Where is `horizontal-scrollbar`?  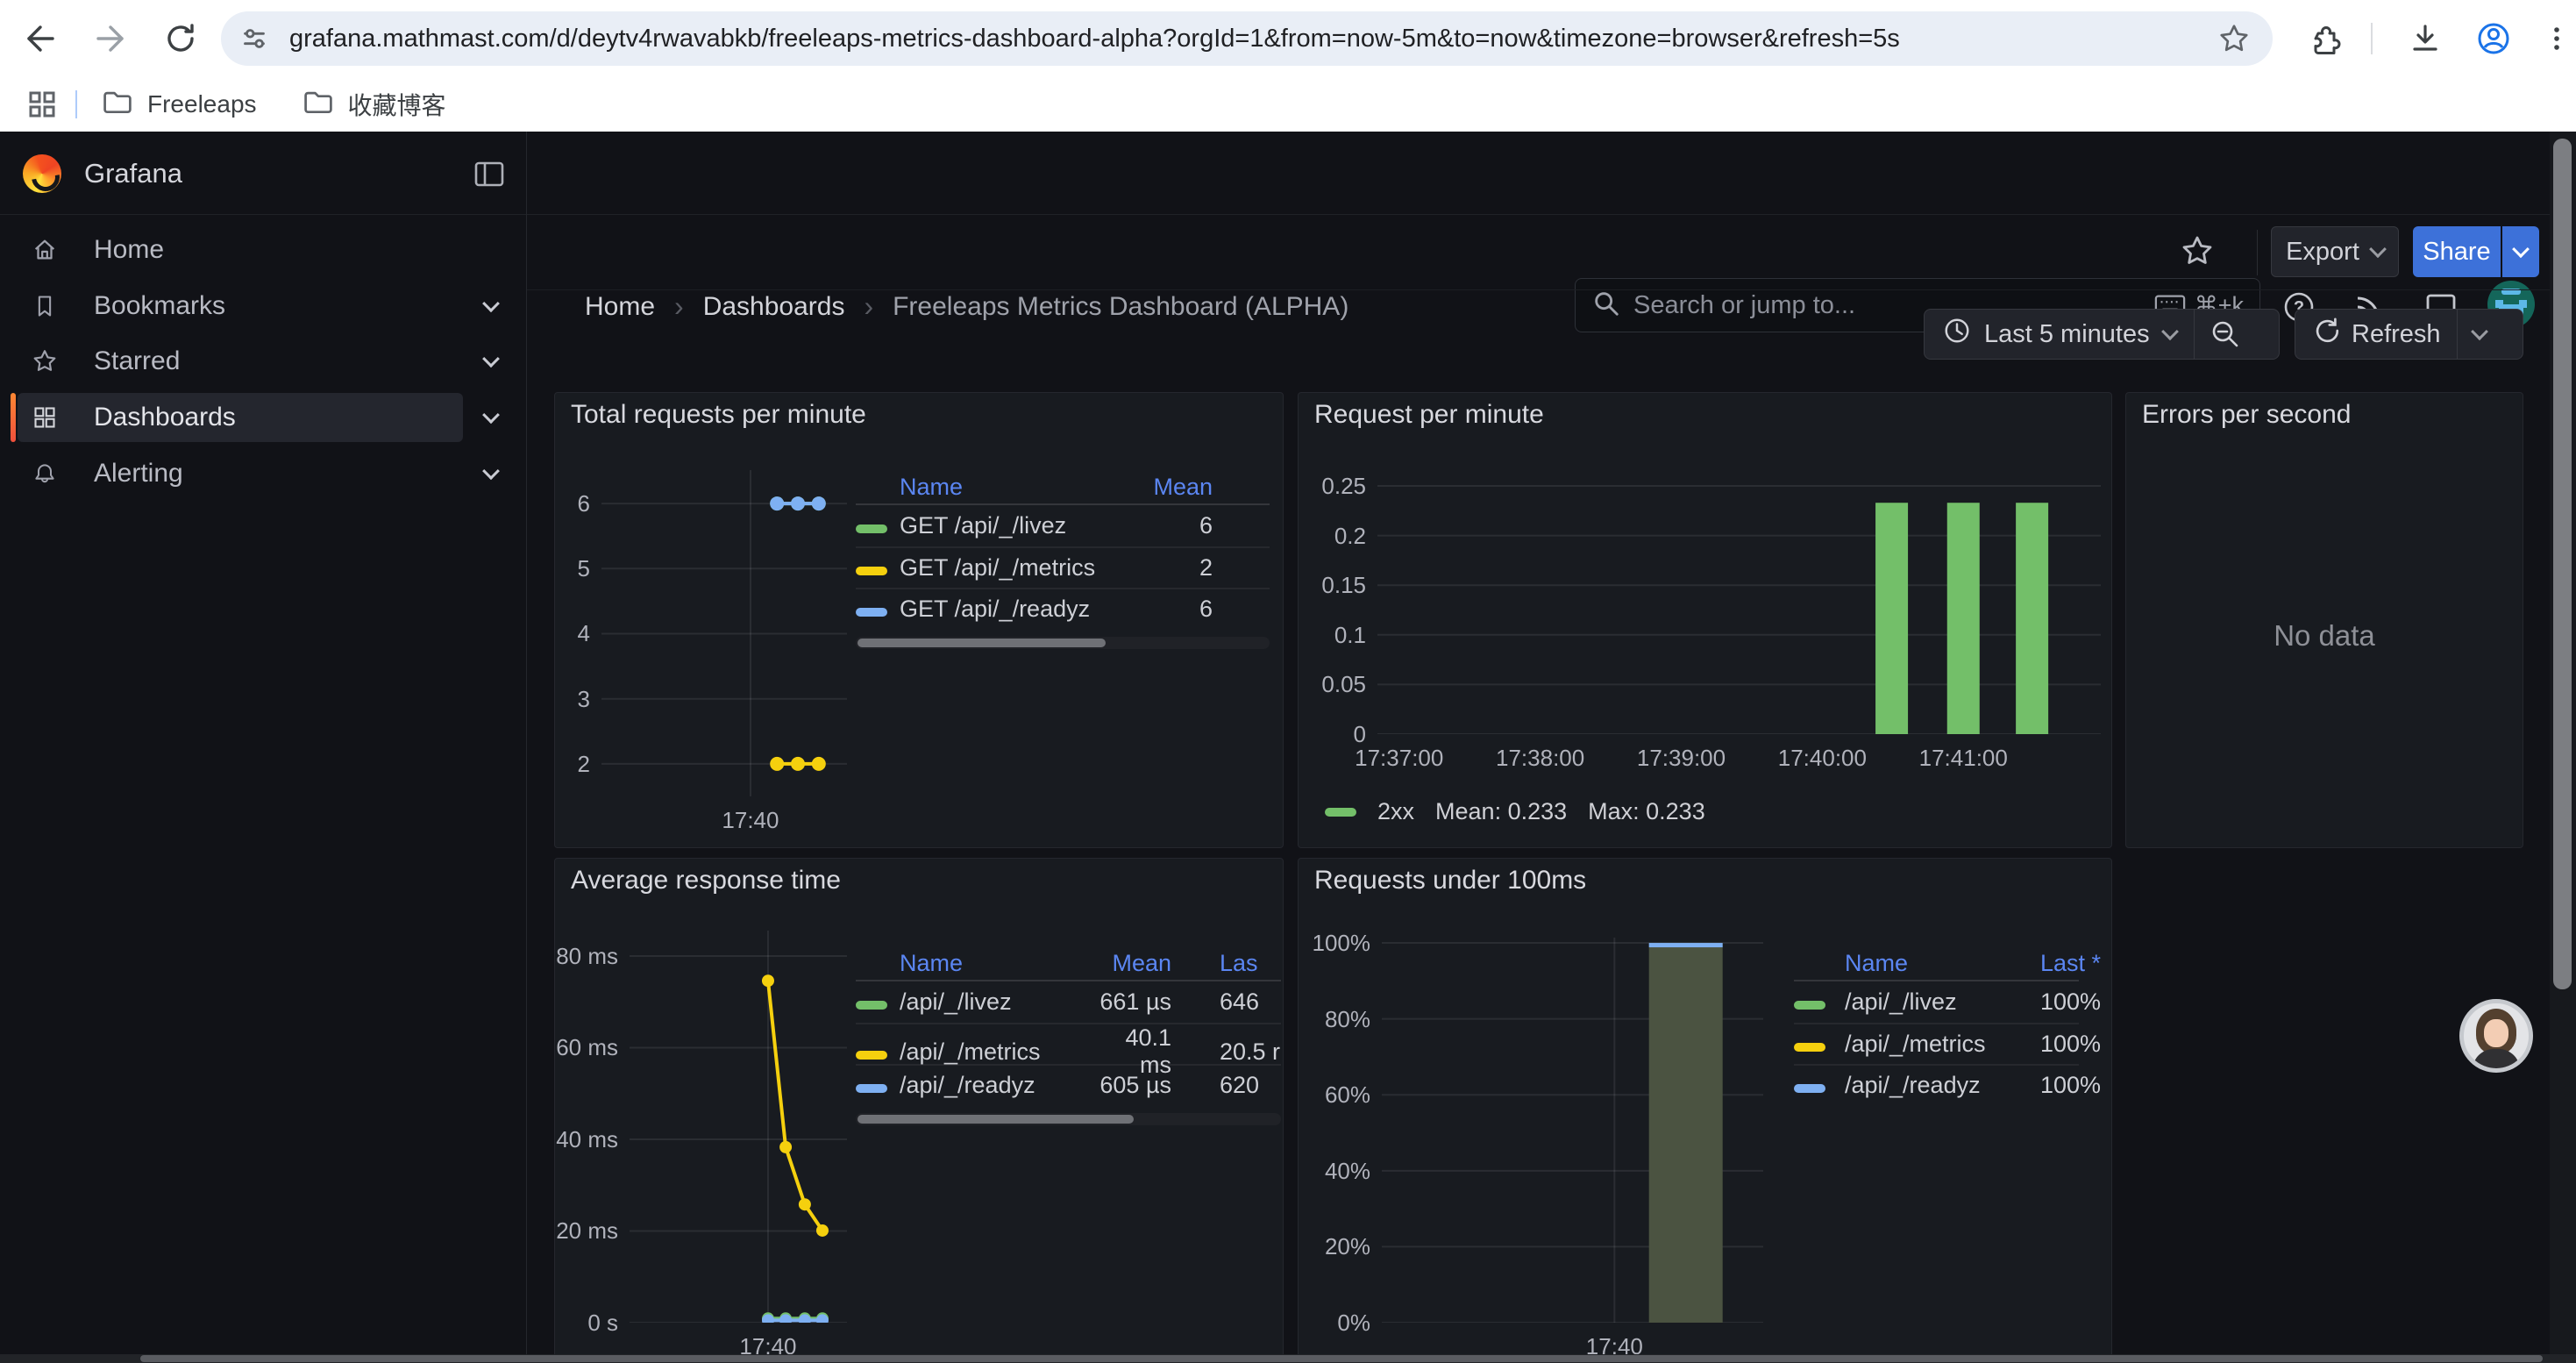 horizontal-scrollbar is located at coordinates (1288, 1358).